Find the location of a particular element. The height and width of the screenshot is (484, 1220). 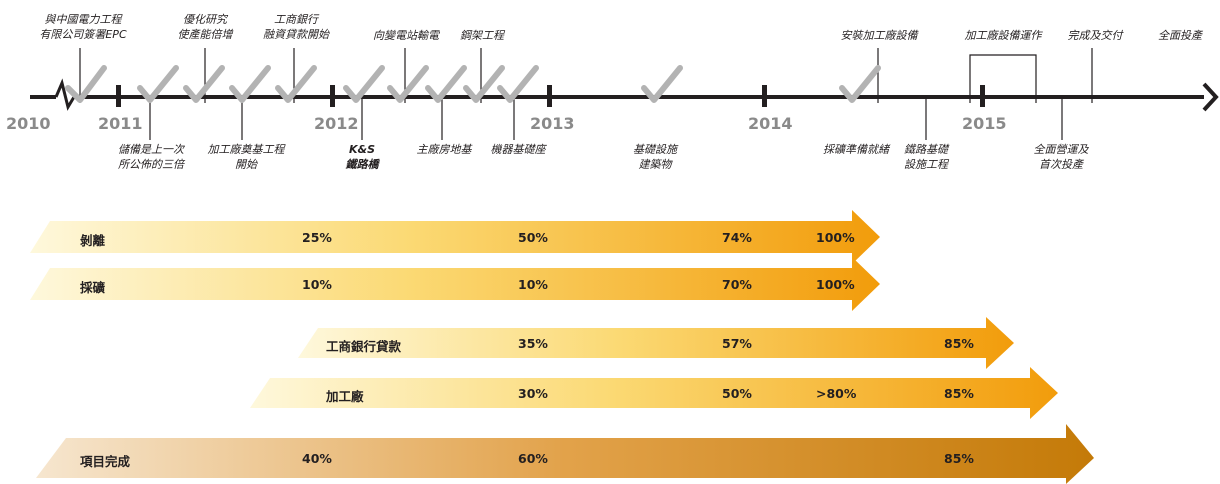

milestone-label: 工商銀行 融資貸款開始 is located at coordinates (296, 27).